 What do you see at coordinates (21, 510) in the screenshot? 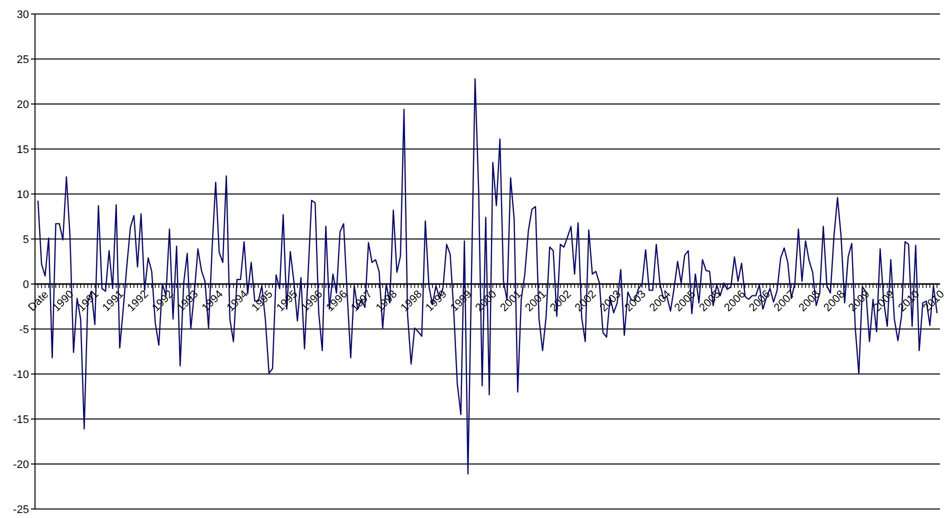
I see `y-tick-label: -25` at bounding box center [21, 510].